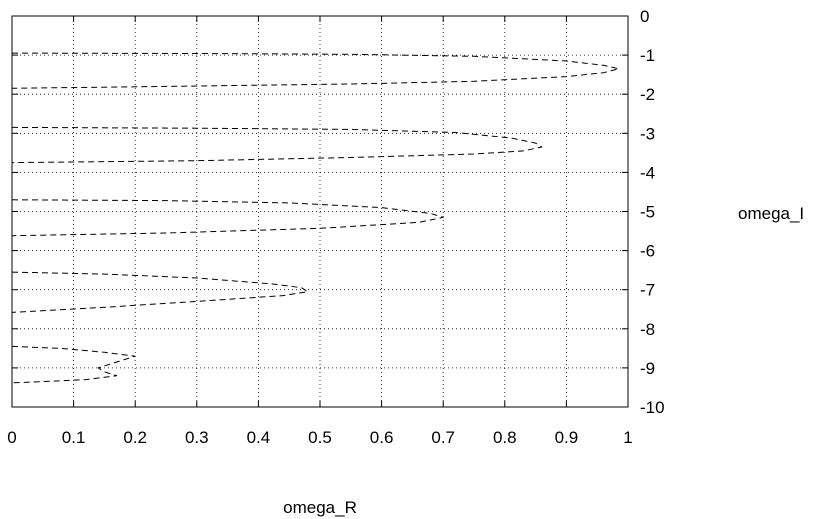 The height and width of the screenshot is (519, 826). Describe the element at coordinates (647, 94) in the screenshot. I see `y-tick-label: -2` at that location.